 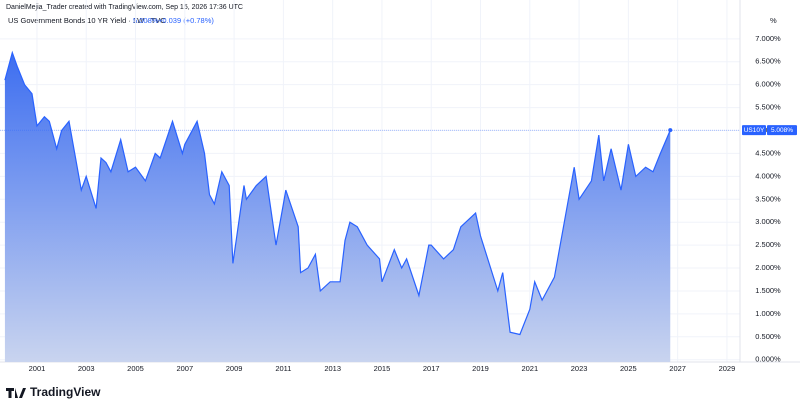 What do you see at coordinates (768, 244) in the screenshot?
I see `y-tick-label: 2.500%` at bounding box center [768, 244].